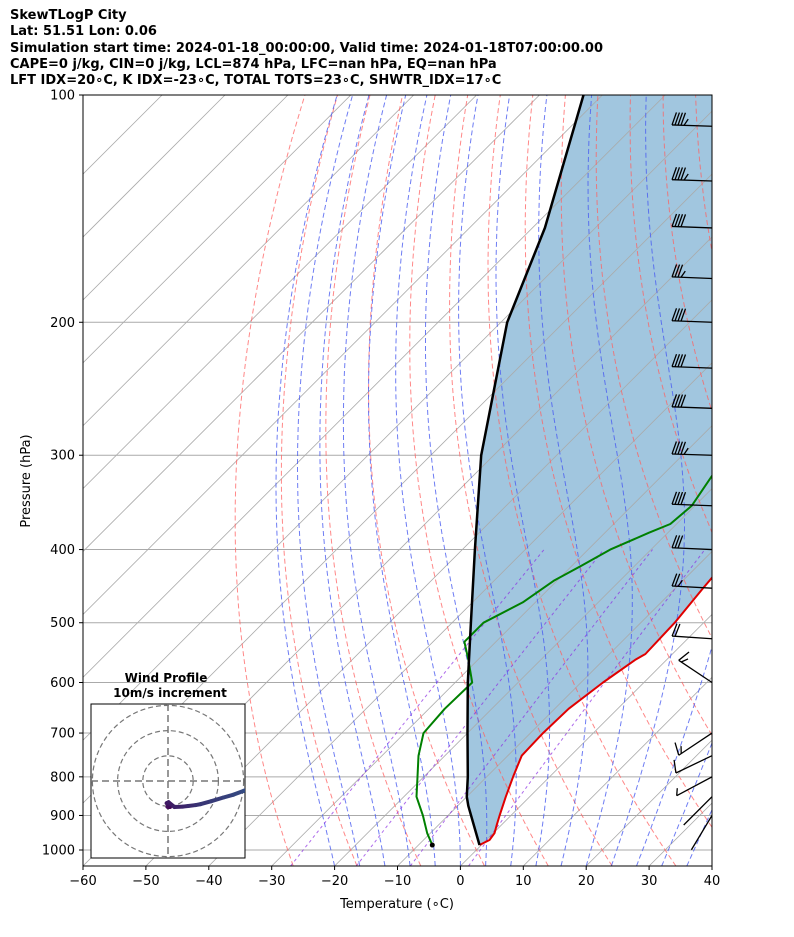 The image size is (794, 937). I want to click on y-tick-label: 1000, so click(58, 851).